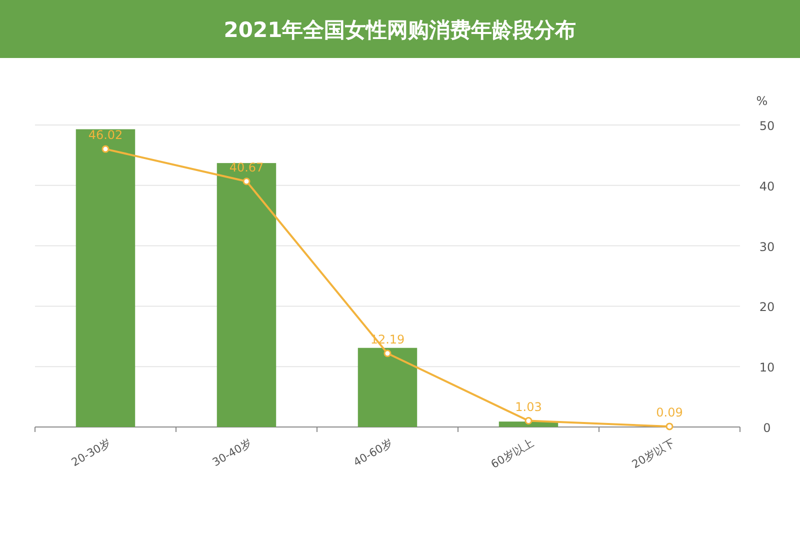 The image size is (800, 536). Describe the element at coordinates (767, 428) in the screenshot. I see `y-tick-label: 0` at that location.